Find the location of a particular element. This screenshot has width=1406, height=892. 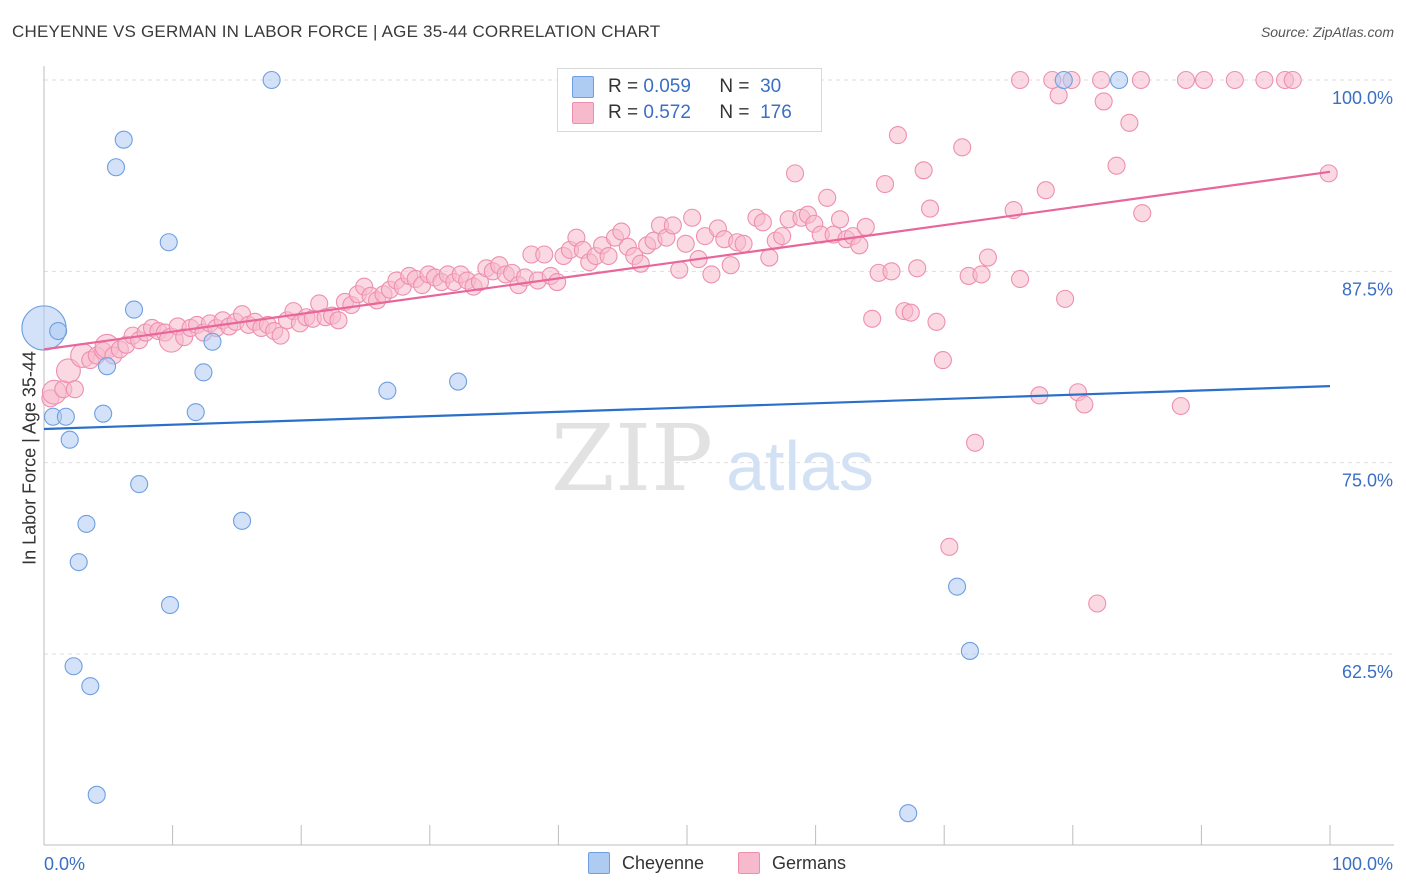

germans-legend-label: Germans is located at coordinates (809, 862).